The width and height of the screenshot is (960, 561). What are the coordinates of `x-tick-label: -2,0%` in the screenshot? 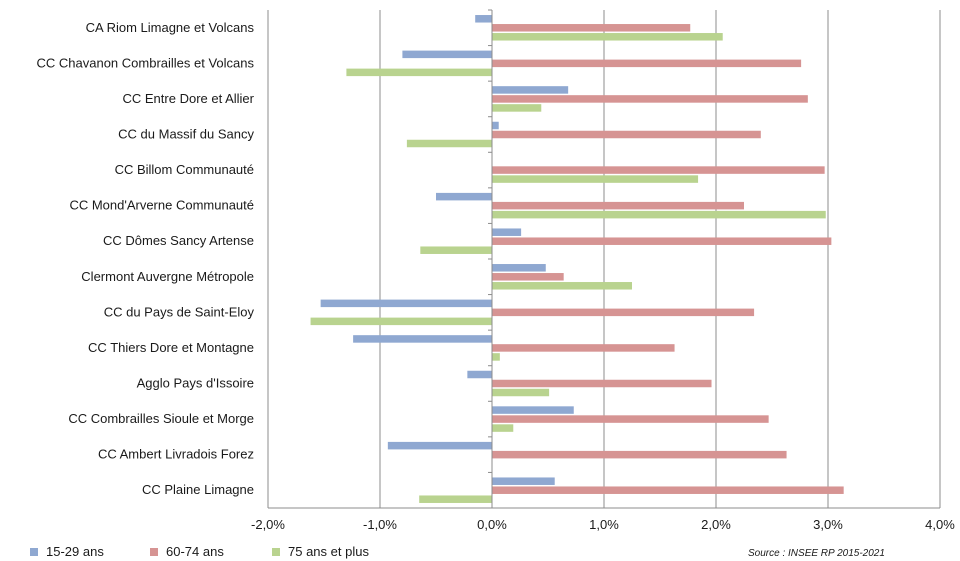 It's located at (268, 524).